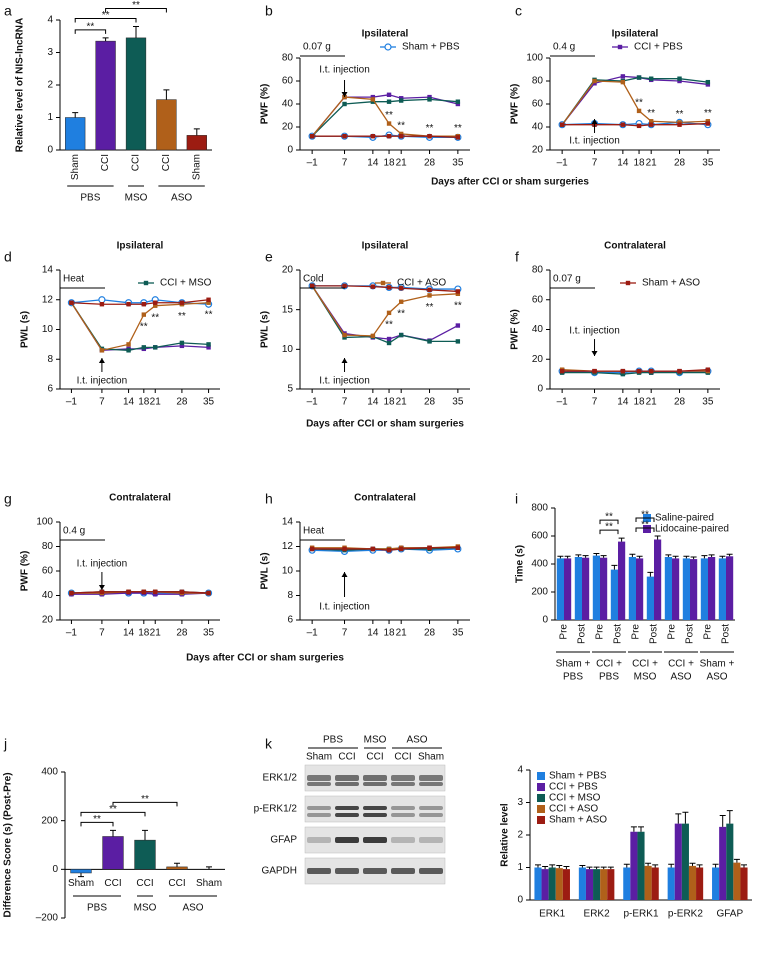  I want to click on x-tick-label: 18, so click(639, 402).